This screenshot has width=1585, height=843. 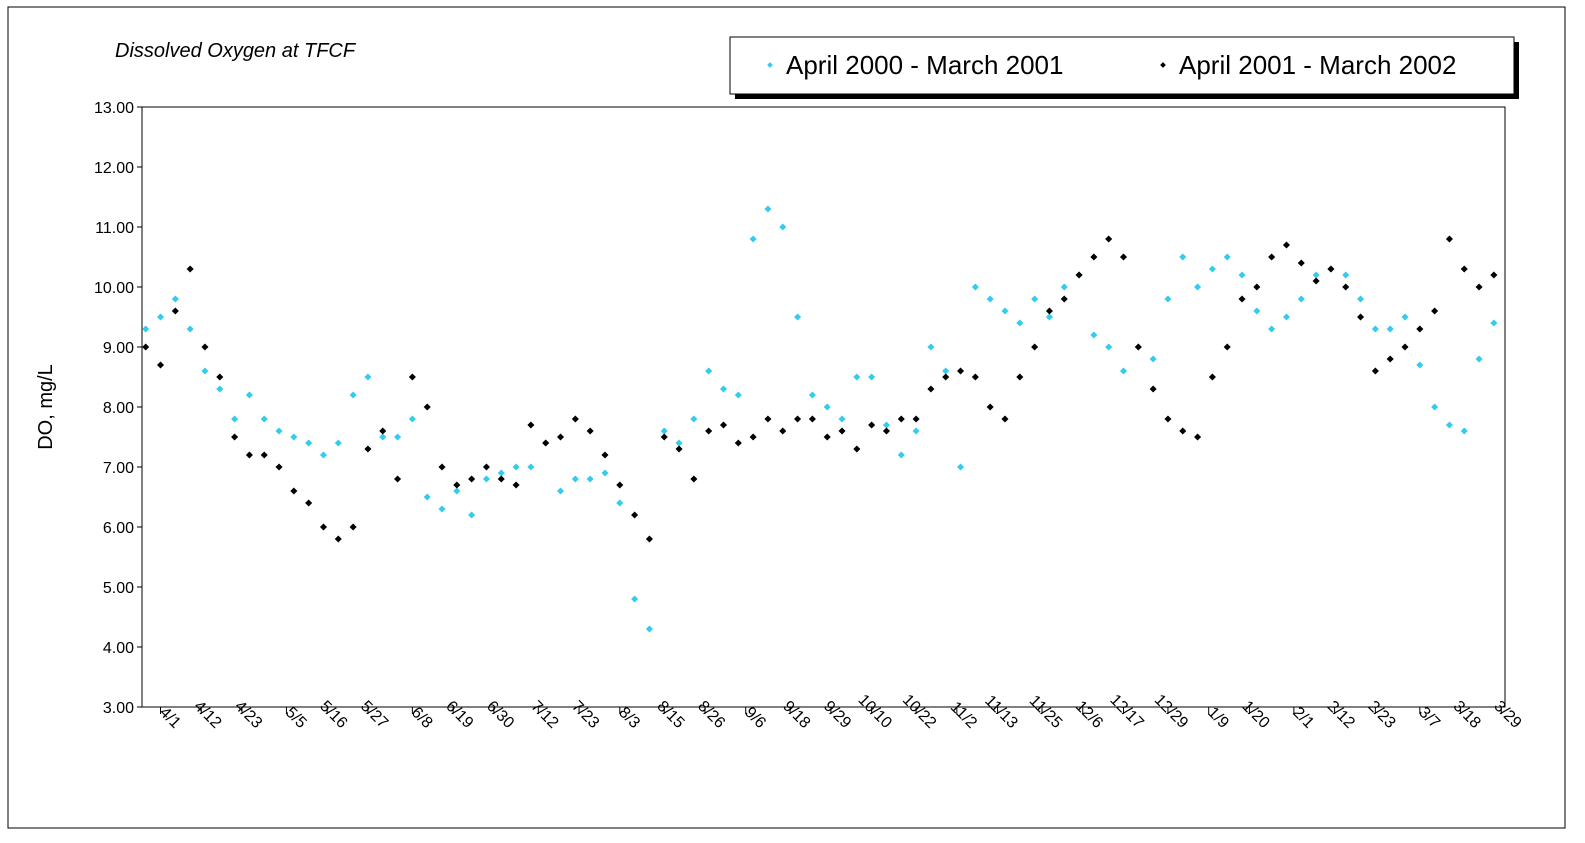 I want to click on y-axis-label: DO, mg/L, so click(x=46, y=407).